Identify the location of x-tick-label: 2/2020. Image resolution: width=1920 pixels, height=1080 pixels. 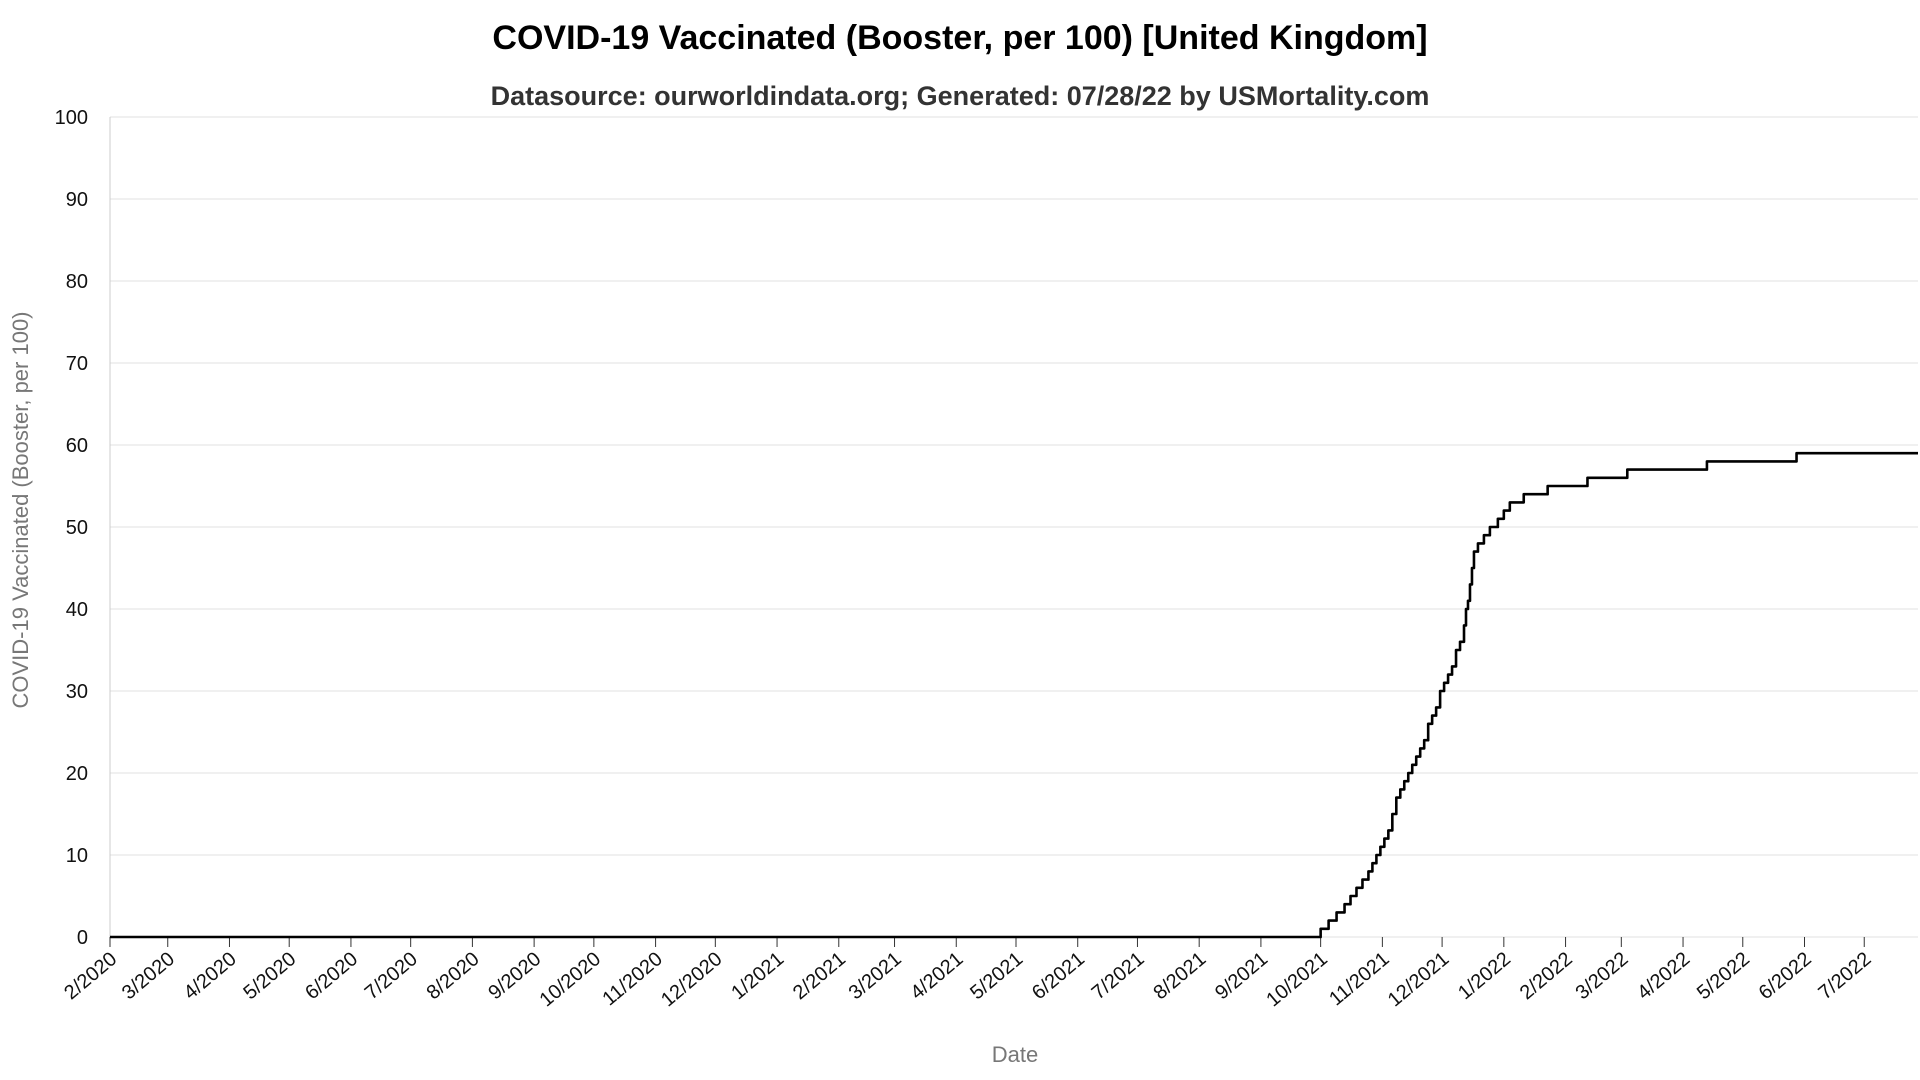
(90, 976).